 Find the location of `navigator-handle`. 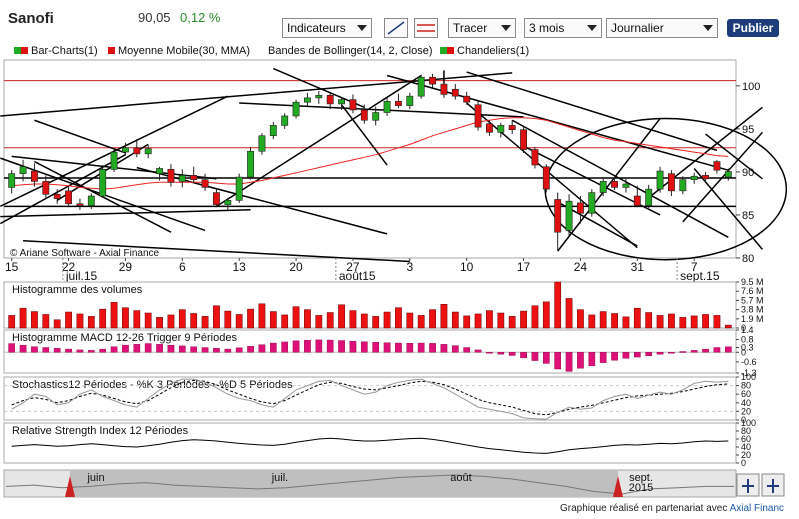

navigator-handle is located at coordinates (70, 486).